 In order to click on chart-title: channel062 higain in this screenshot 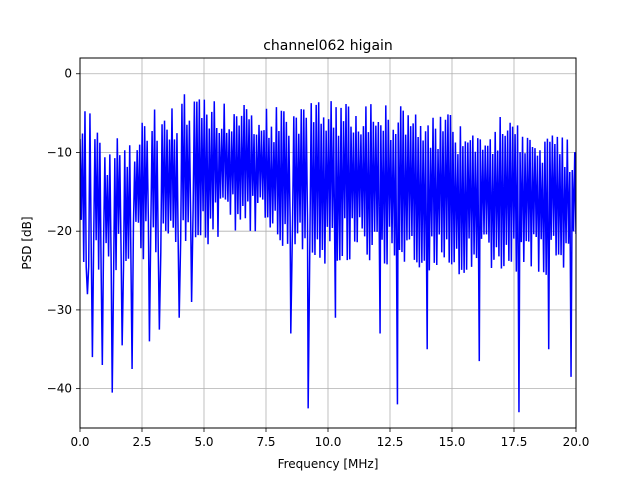, I will do `click(328, 46)`.